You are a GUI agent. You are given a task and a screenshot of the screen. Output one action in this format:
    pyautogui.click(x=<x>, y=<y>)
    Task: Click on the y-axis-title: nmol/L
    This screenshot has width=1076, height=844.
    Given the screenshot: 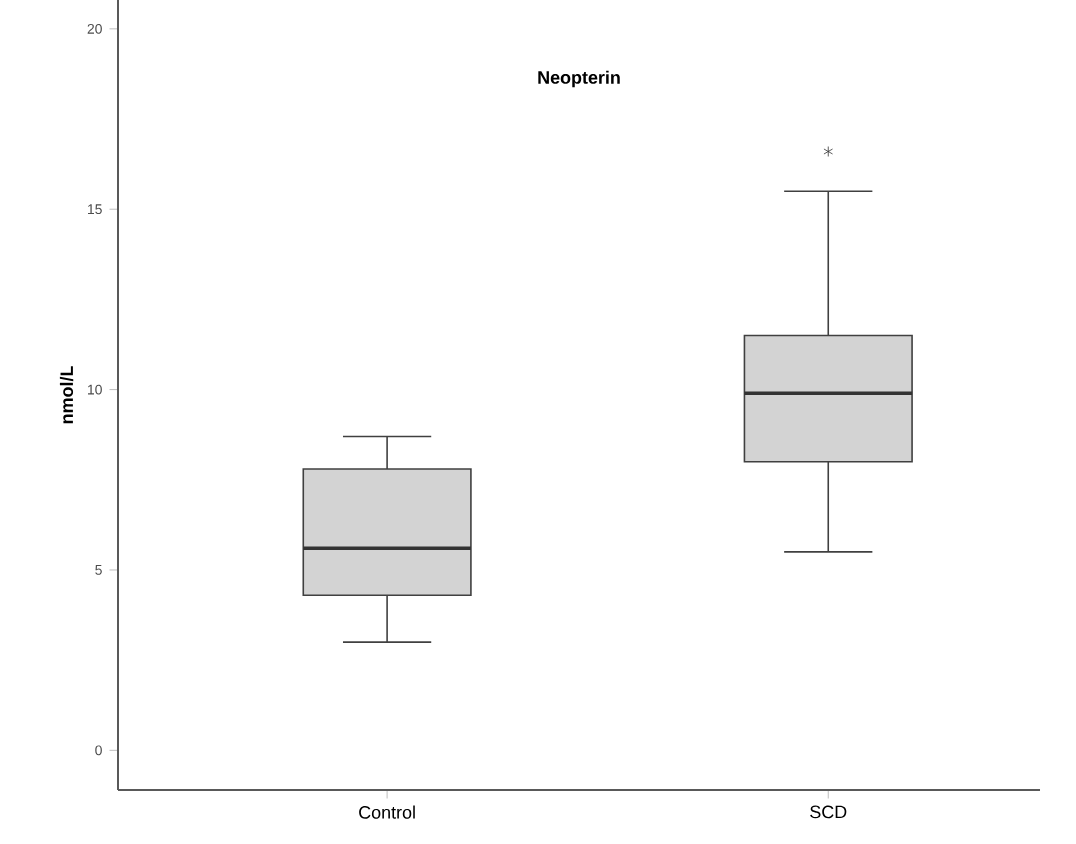 What is the action you would take?
    pyautogui.click(x=66, y=395)
    